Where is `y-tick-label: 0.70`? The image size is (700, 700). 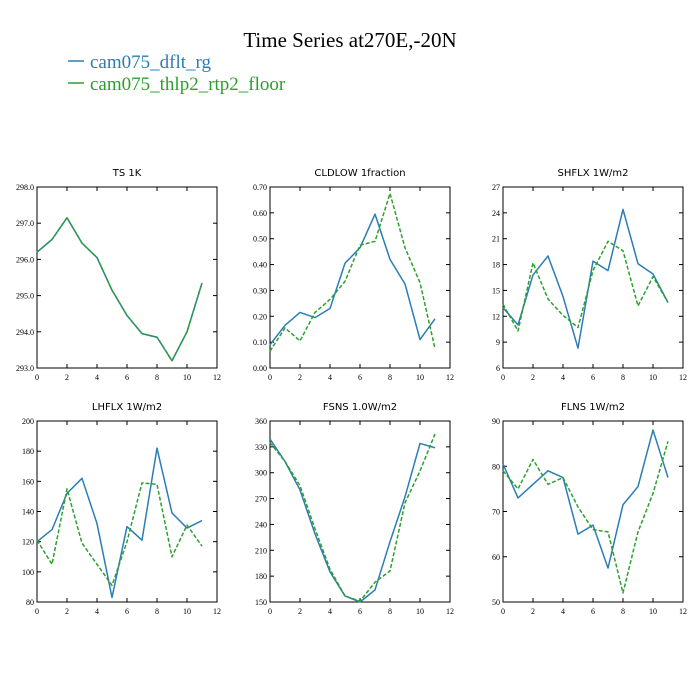
y-tick-label: 0.70 is located at coordinates (260, 187).